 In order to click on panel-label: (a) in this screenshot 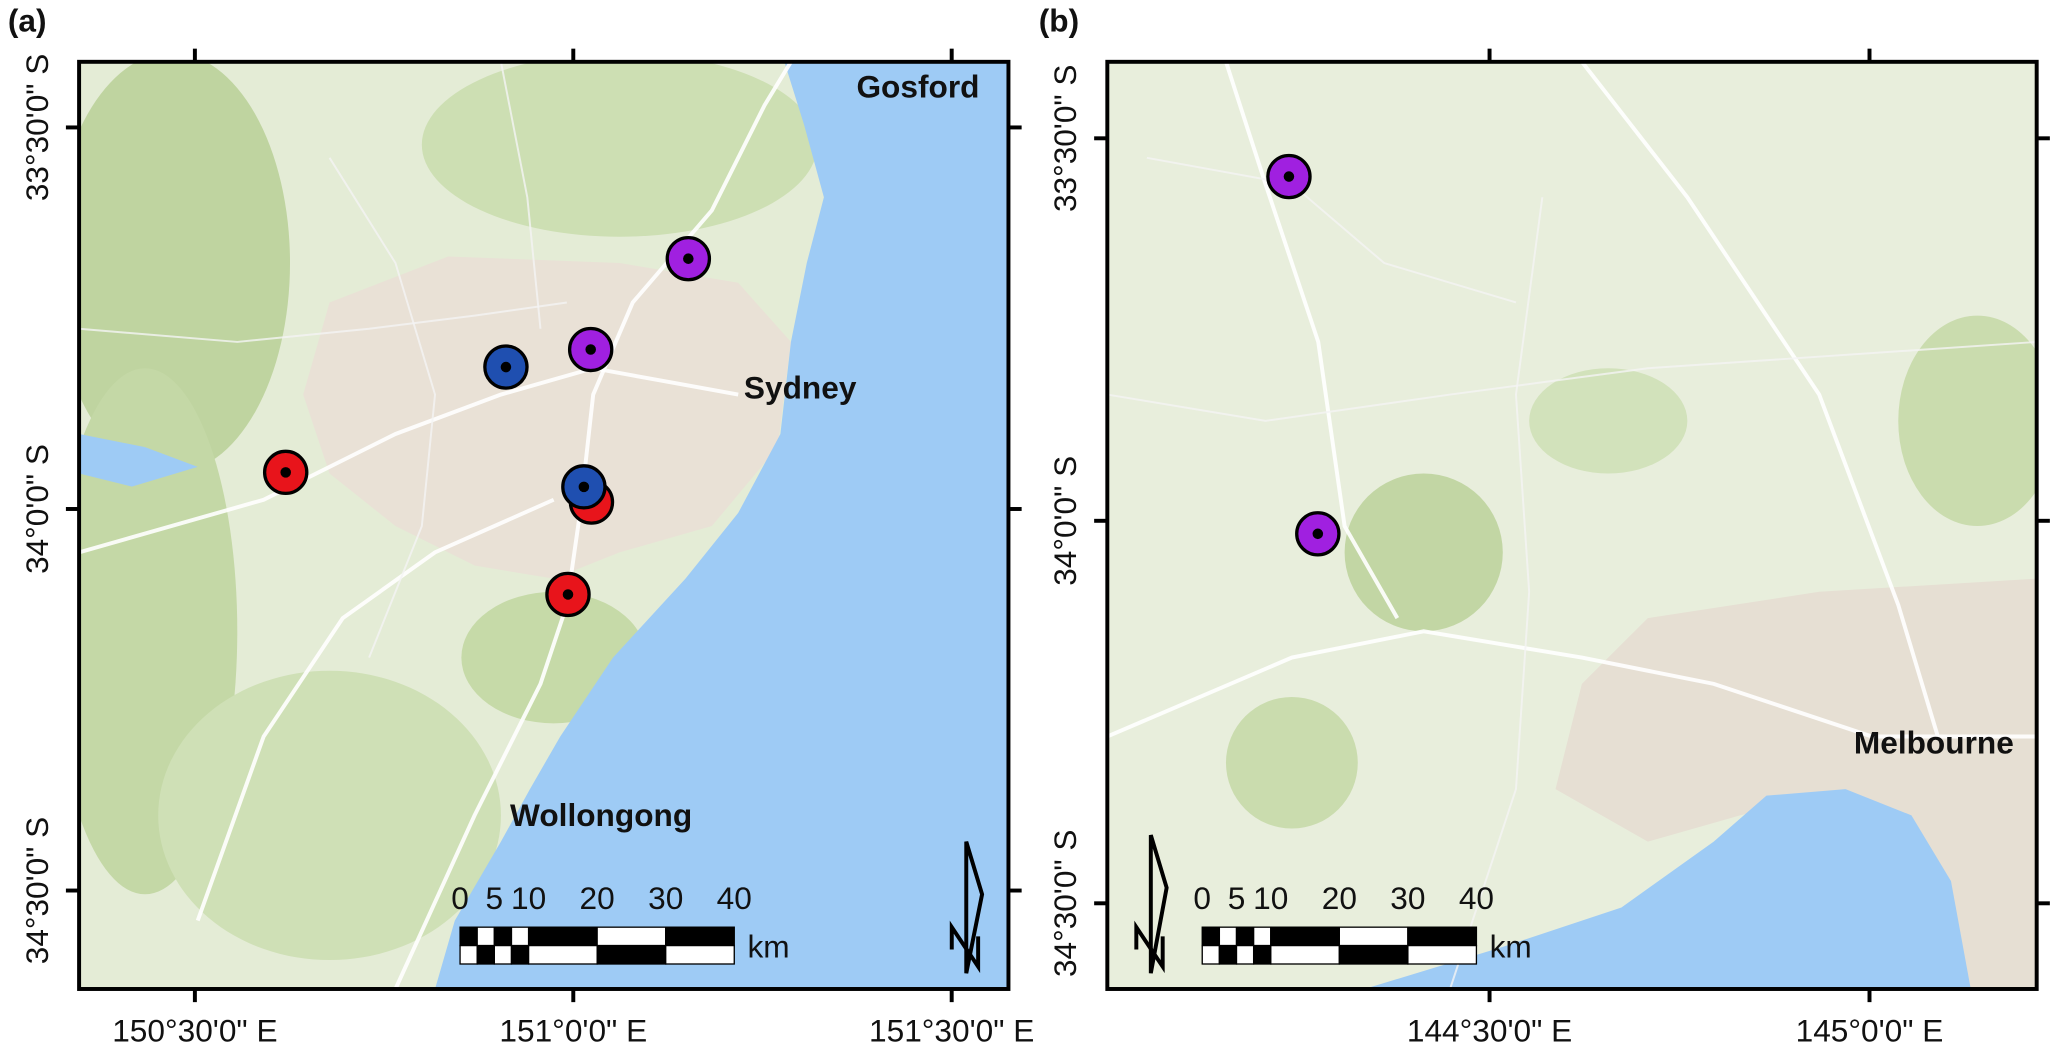, I will do `click(27, 21)`.